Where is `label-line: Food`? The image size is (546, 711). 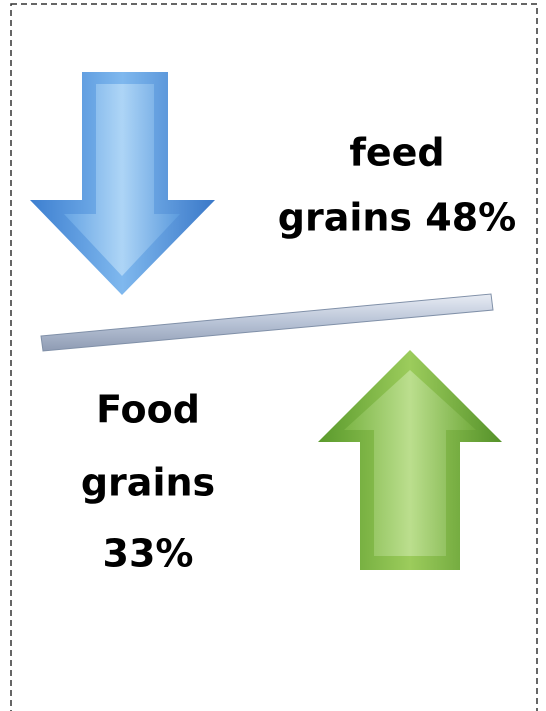
label-line: Food is located at coordinates (148, 410).